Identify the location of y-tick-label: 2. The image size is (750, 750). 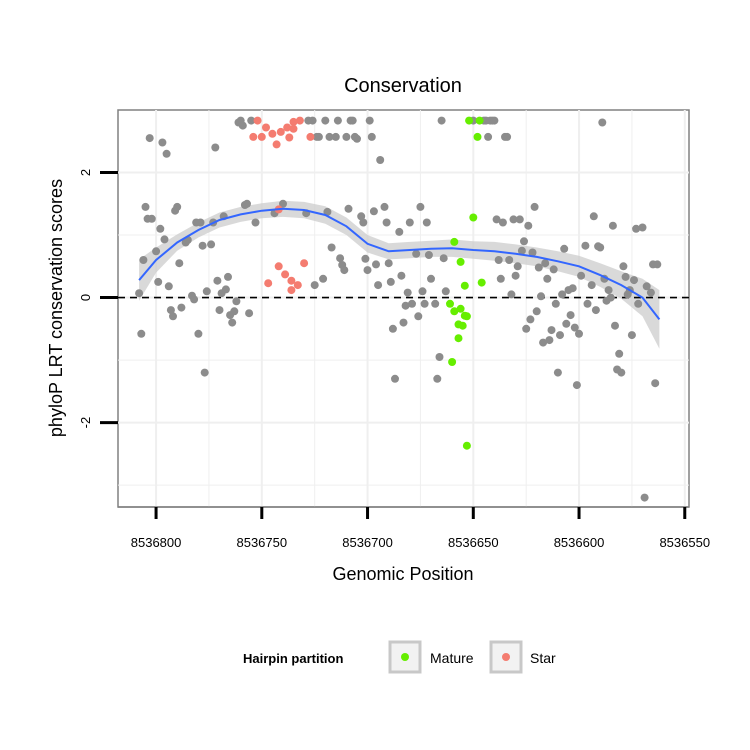
(85, 172).